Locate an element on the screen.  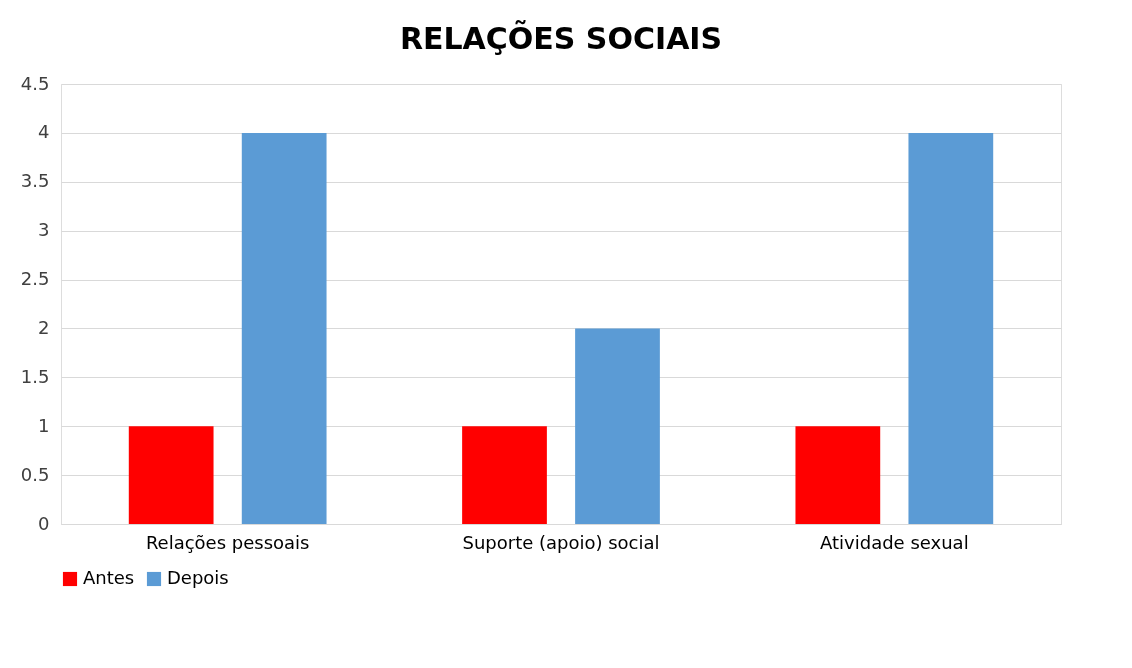
y-tick-label: 3 is located at coordinates (44, 230).